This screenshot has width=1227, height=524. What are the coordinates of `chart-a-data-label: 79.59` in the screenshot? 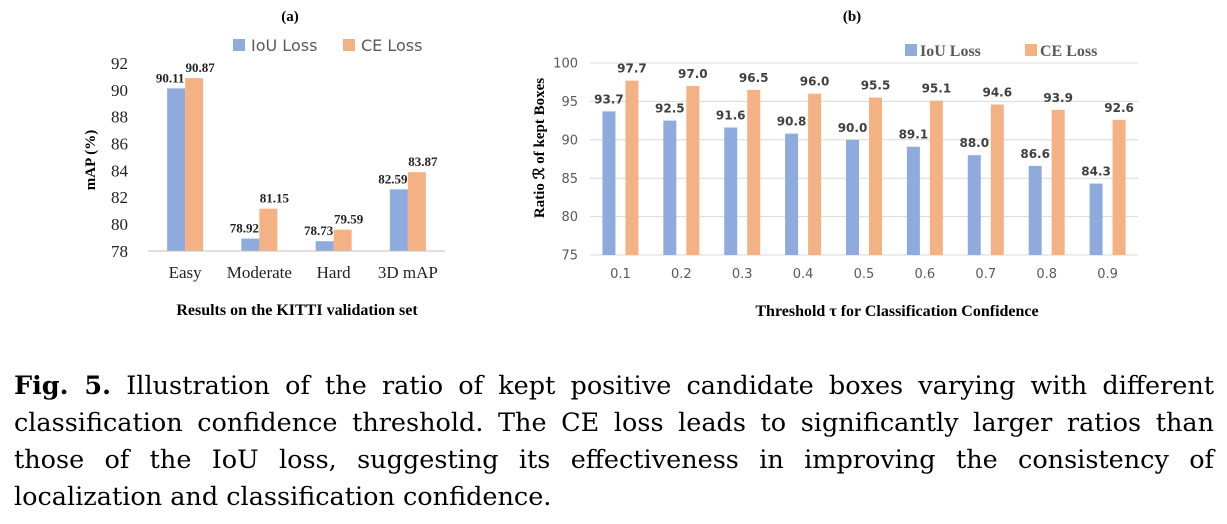 It's located at (349, 219).